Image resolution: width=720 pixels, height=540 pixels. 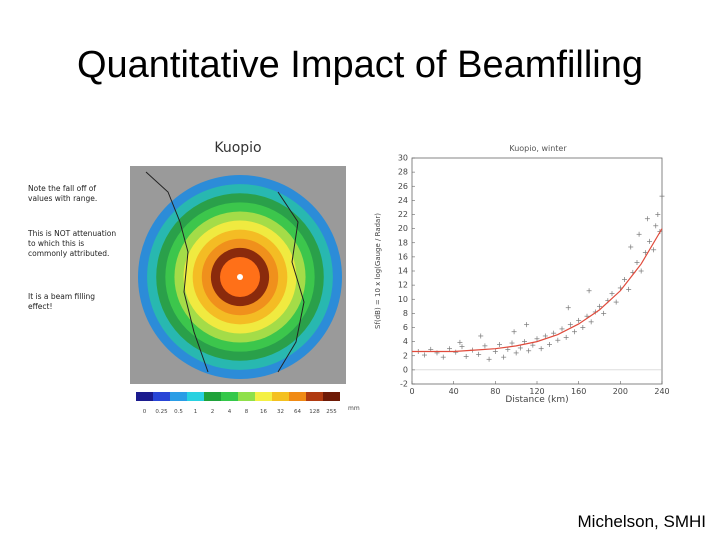 I want to click on x-tick-label: 80, so click(x=495, y=391).